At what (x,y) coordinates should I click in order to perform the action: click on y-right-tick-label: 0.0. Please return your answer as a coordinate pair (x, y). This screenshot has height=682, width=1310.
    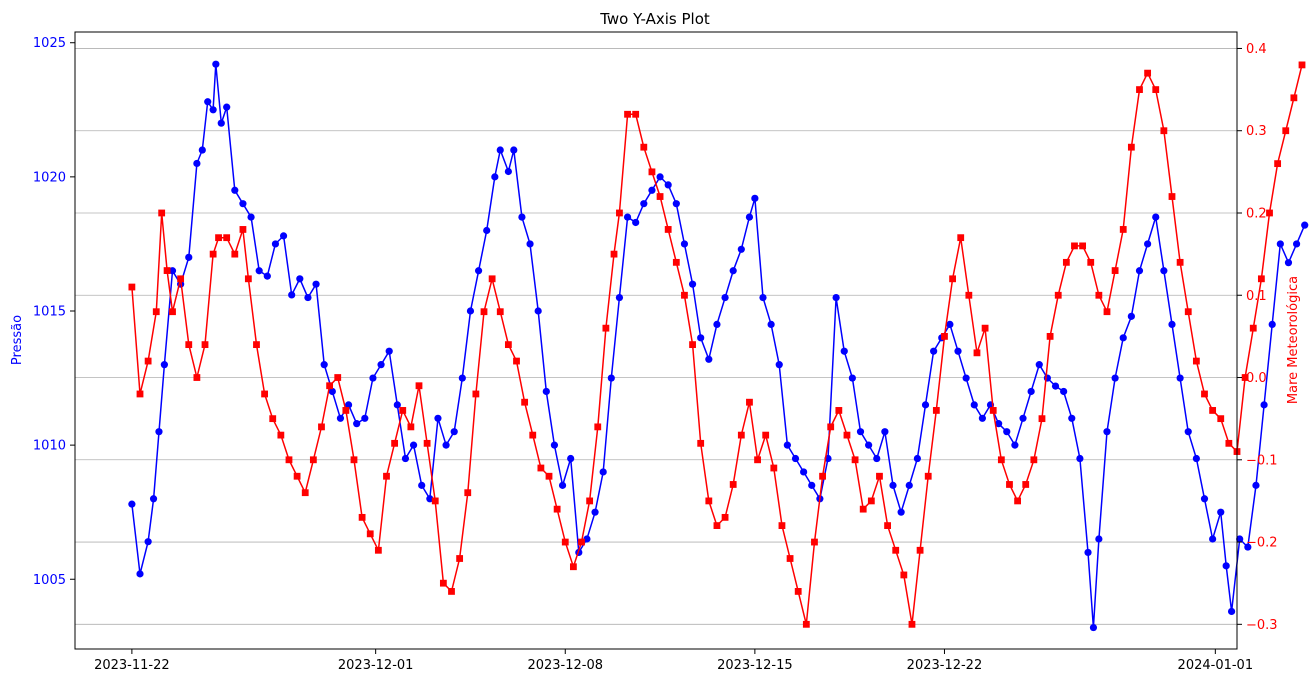
    Looking at the image, I should click on (1256, 378).